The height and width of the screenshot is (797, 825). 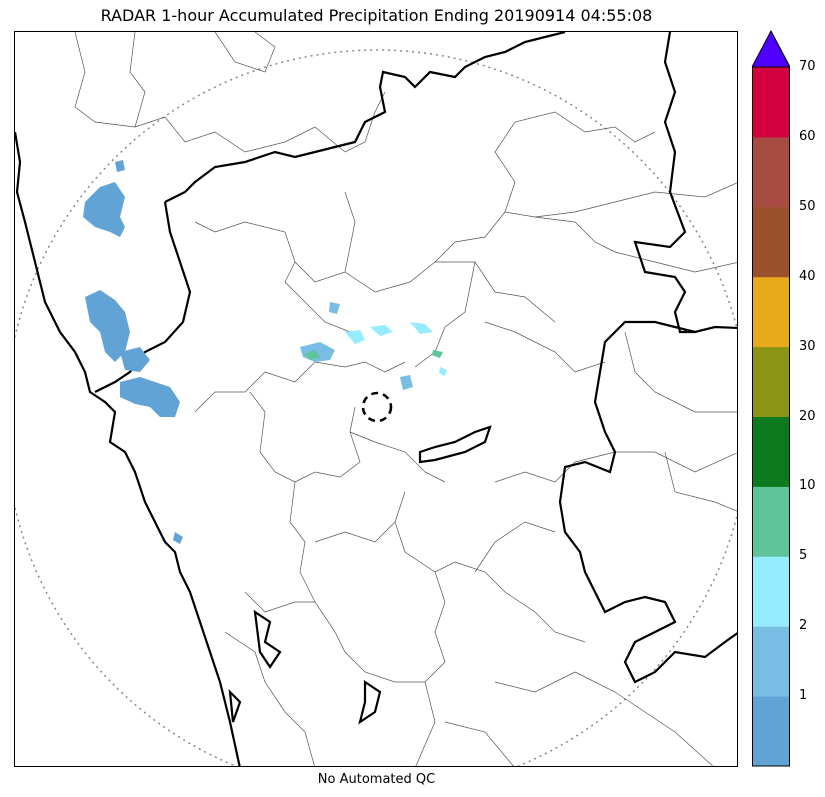 I want to click on colorbar-canvas, so click(x=771, y=398).